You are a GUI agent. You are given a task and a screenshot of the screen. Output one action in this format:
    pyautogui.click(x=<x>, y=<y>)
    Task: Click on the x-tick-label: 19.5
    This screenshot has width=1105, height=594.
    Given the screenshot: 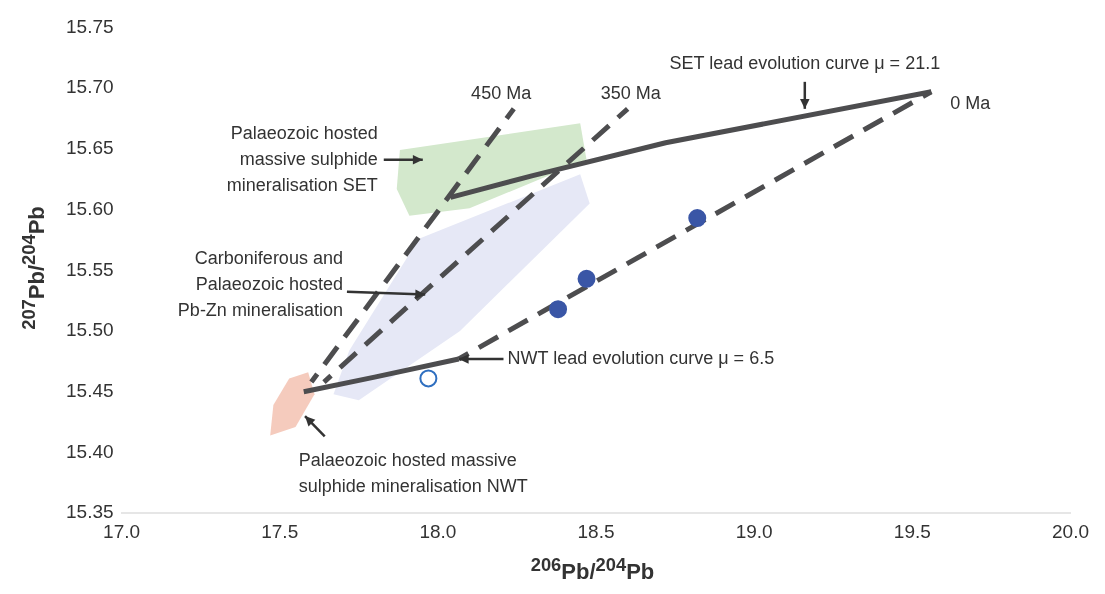 What is the action you would take?
    pyautogui.click(x=912, y=531)
    